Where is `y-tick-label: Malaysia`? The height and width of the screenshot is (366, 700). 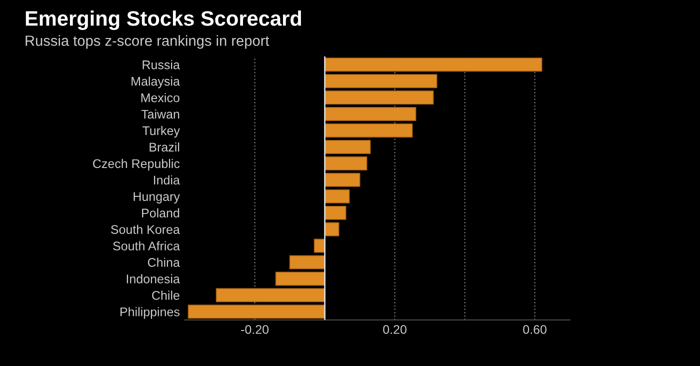 y-tick-label: Malaysia is located at coordinates (156, 82).